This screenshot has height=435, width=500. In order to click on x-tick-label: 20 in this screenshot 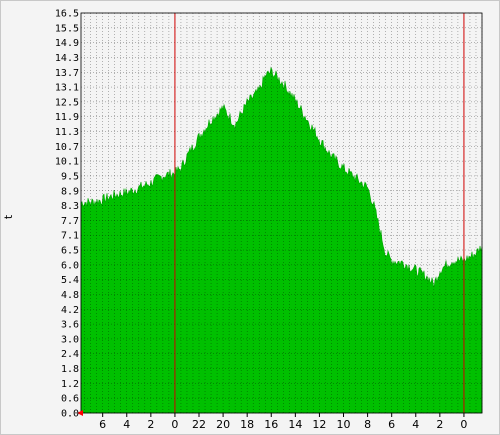, I will do `click(223, 424)`.